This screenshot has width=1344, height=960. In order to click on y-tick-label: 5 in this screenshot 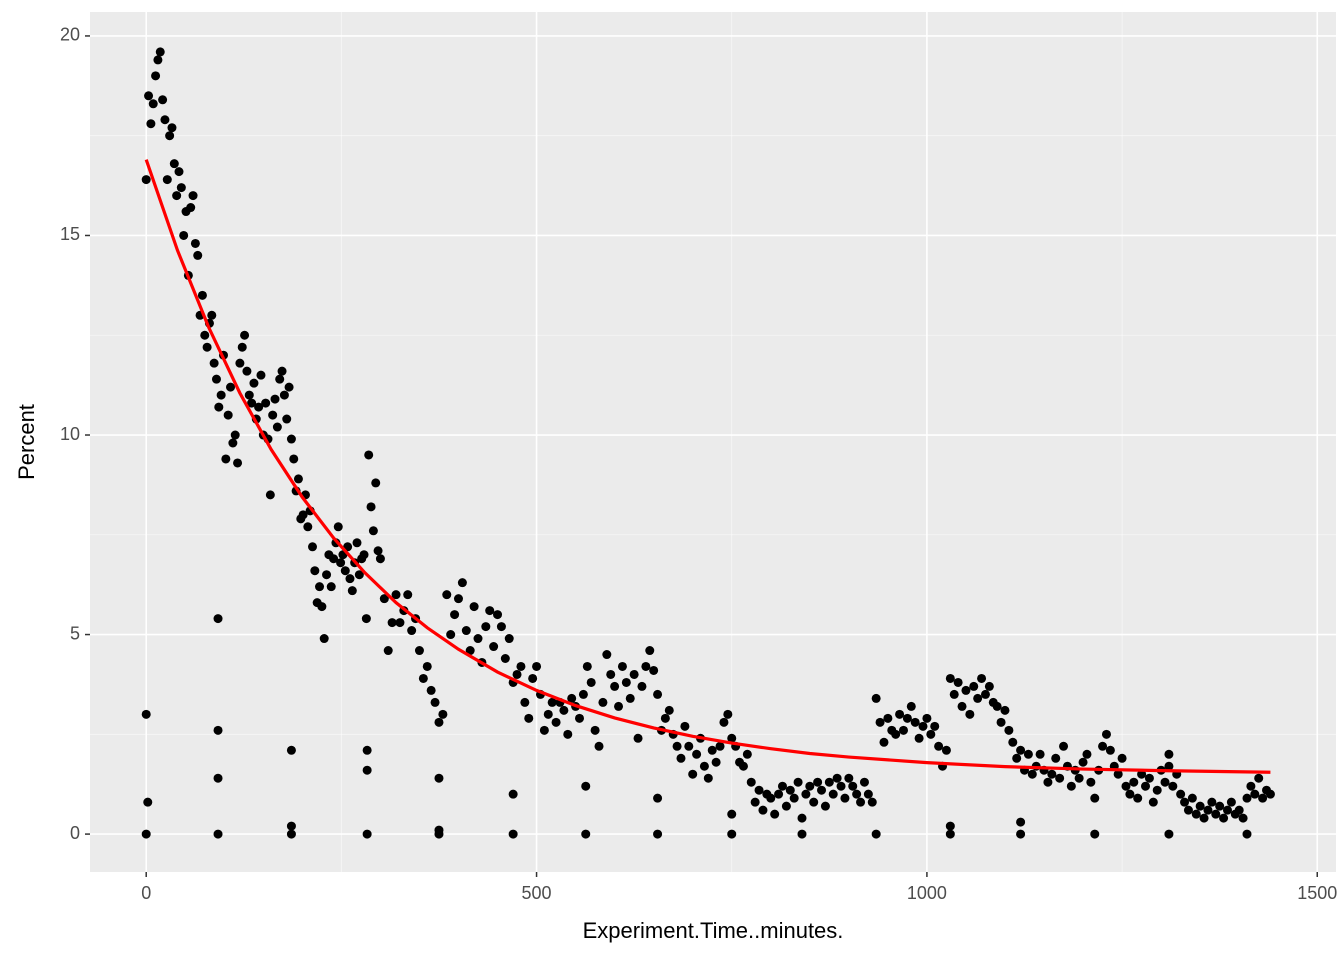, I will do `click(75, 633)`.